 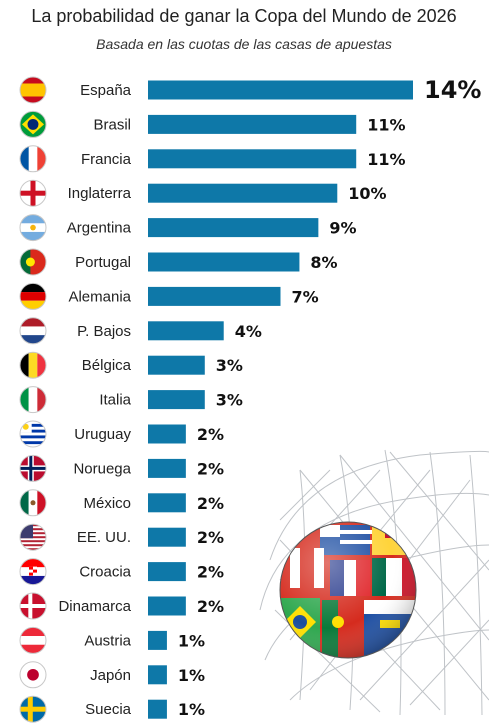 I want to click on category-label: Alemania, so click(x=99, y=296).